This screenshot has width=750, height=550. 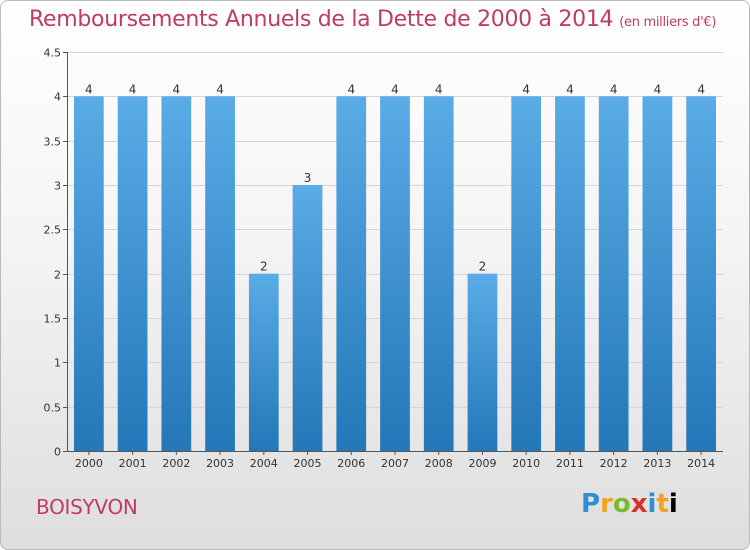 I want to click on proxiti-logo: Proxiti, so click(x=629, y=504).